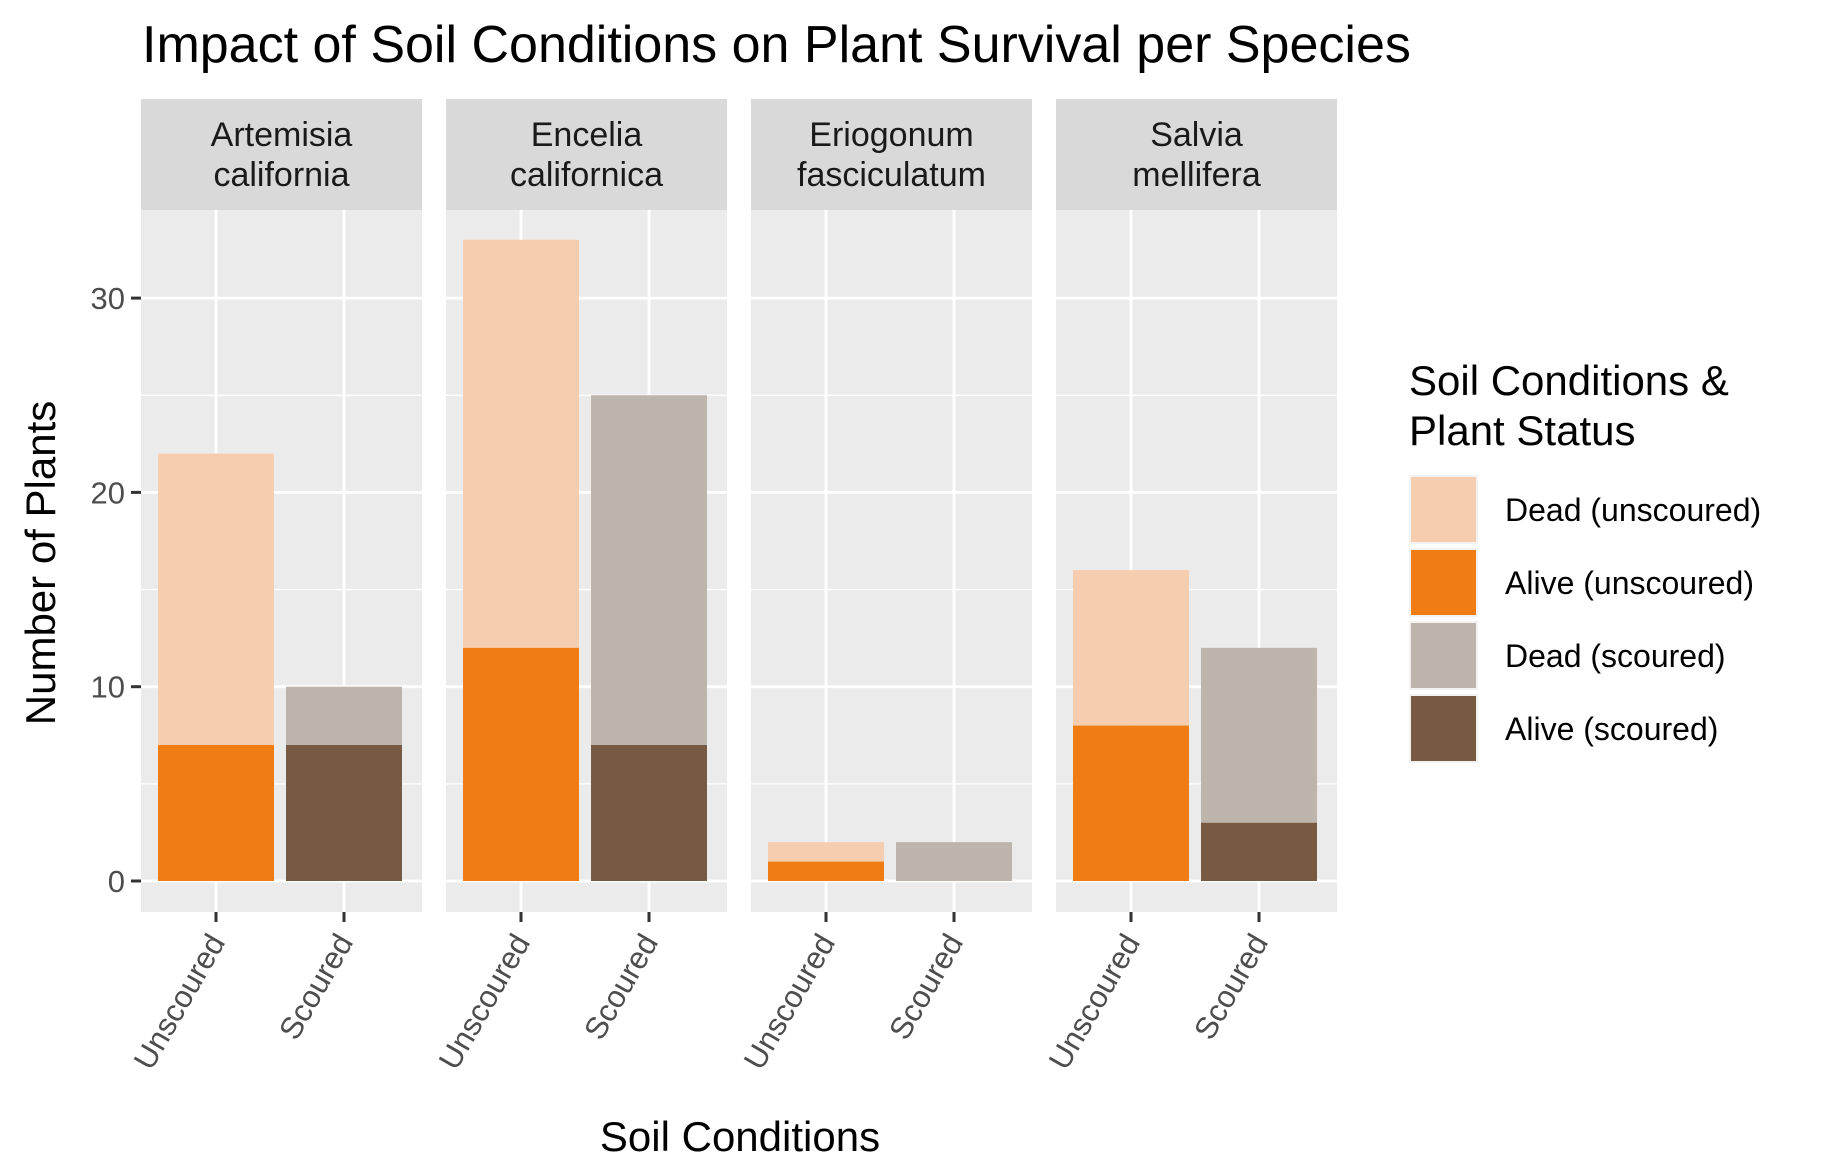 The height and width of the screenshot is (1173, 1827). I want to click on y-tick-label: 20, so click(108, 492).